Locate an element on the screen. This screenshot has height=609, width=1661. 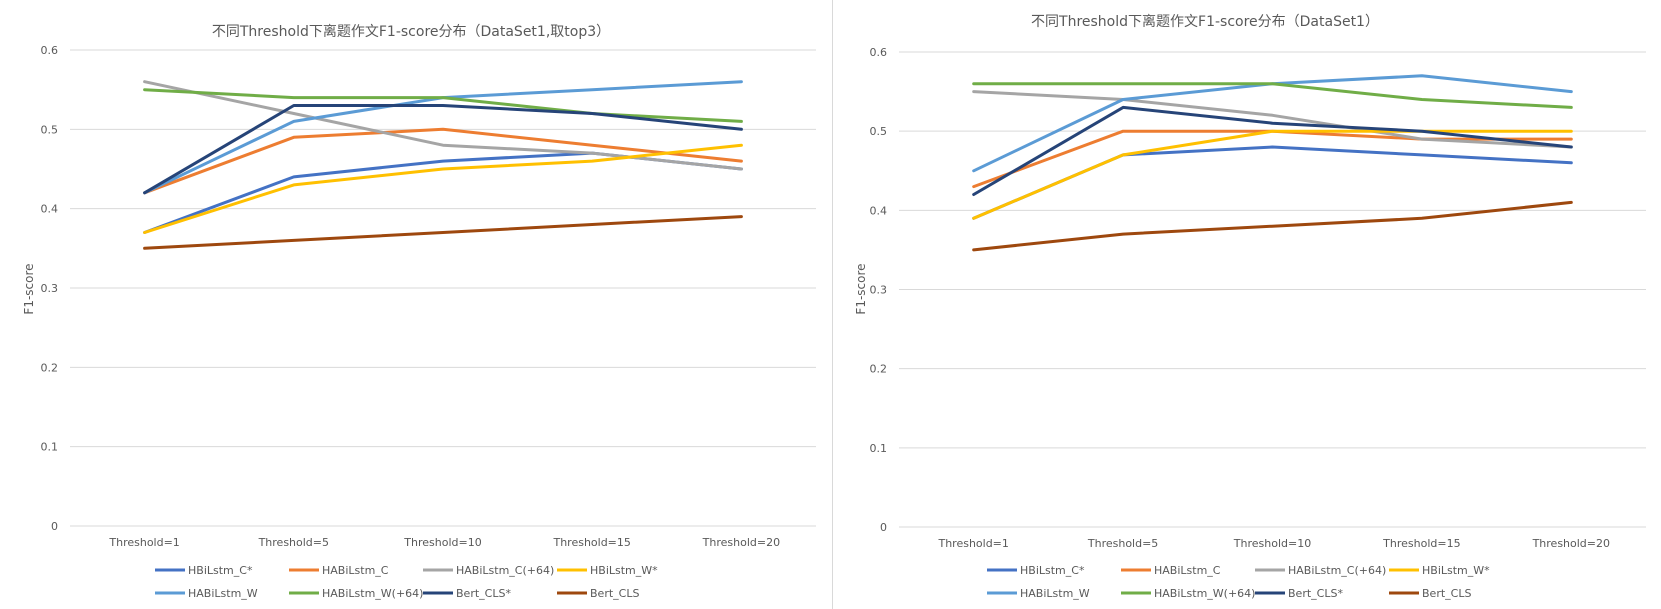
panel-divider is located at coordinates (832, 304).